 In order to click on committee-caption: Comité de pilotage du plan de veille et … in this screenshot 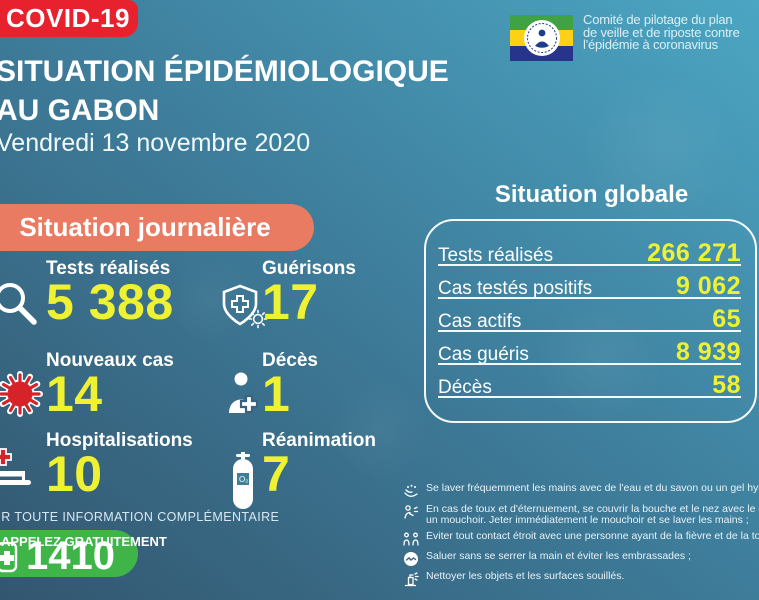, I will do `click(671, 33)`.